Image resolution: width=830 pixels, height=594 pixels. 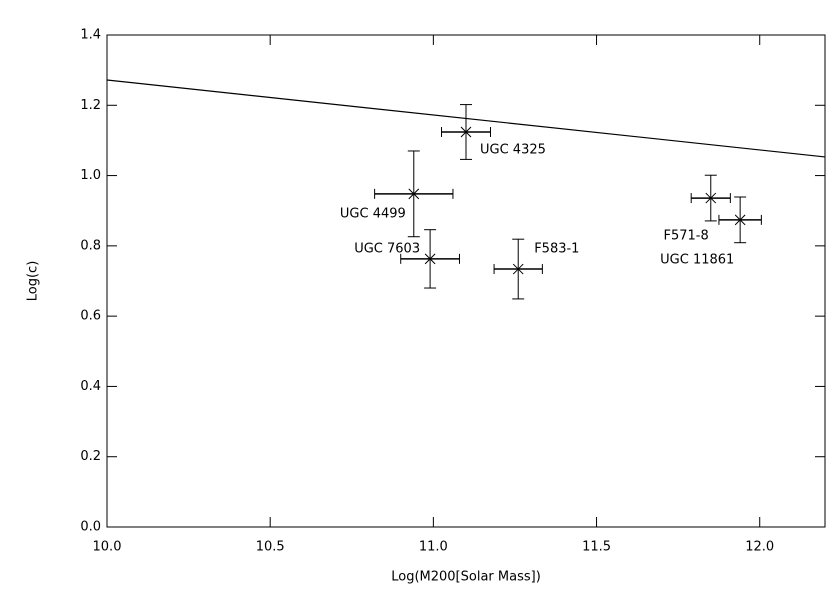 I want to click on x-tick-label: 12.0, so click(x=759, y=547).